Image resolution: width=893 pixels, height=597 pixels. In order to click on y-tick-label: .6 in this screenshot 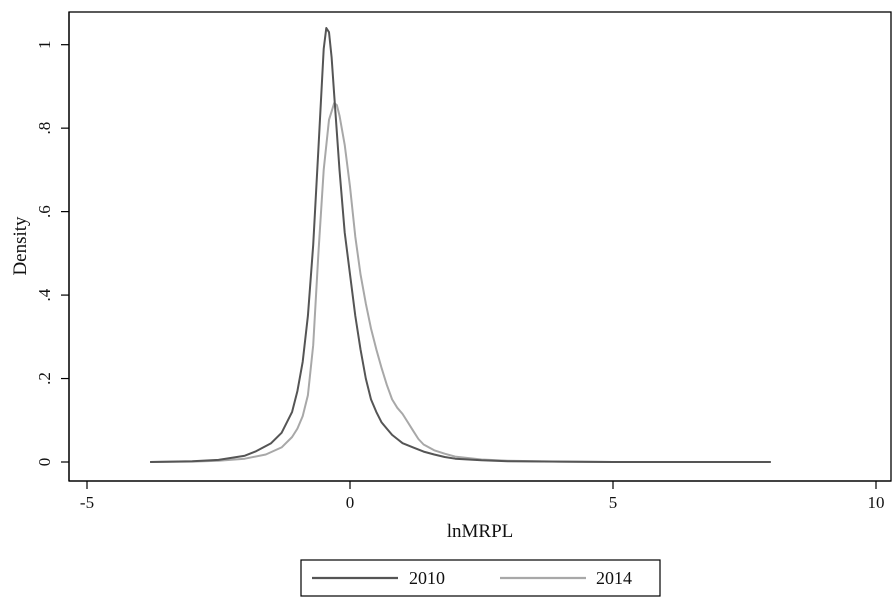, I will do `click(44, 211)`.